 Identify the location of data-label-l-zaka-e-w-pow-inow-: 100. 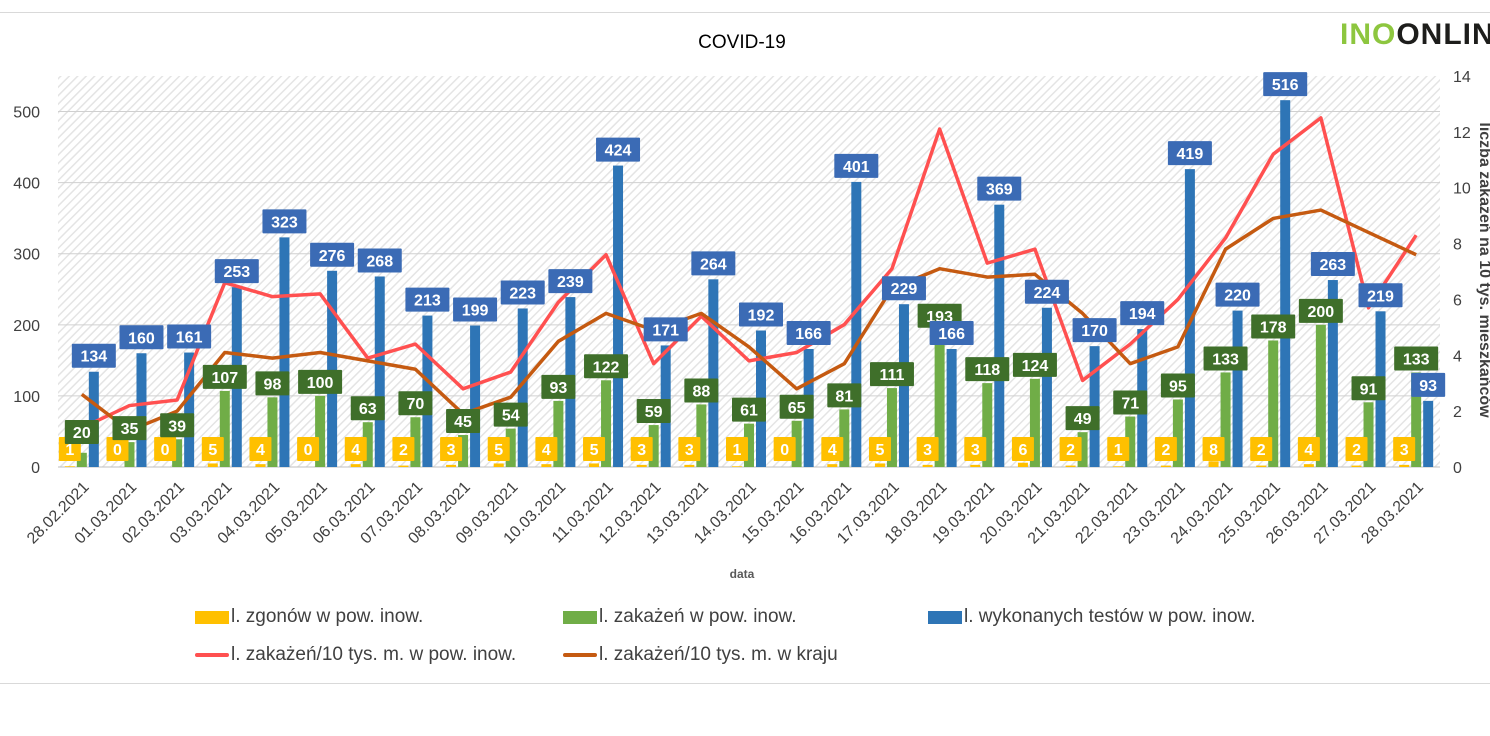
(320, 381).